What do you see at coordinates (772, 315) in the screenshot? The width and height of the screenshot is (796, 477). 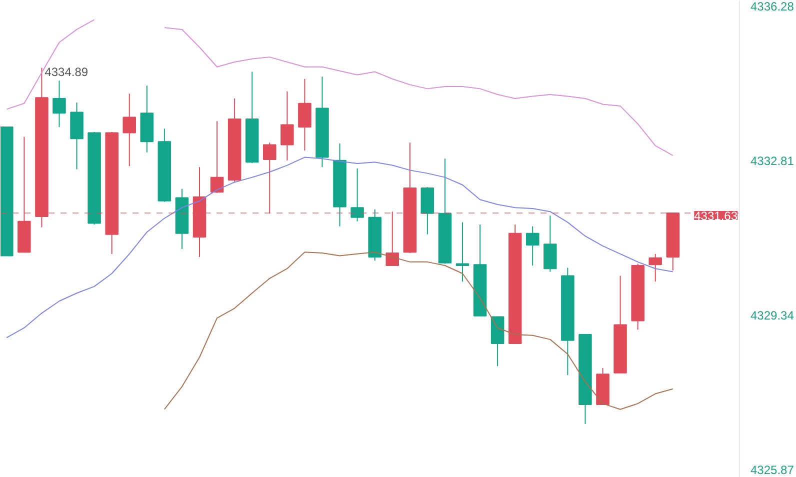 I see `y-tick-label: 4329.34` at bounding box center [772, 315].